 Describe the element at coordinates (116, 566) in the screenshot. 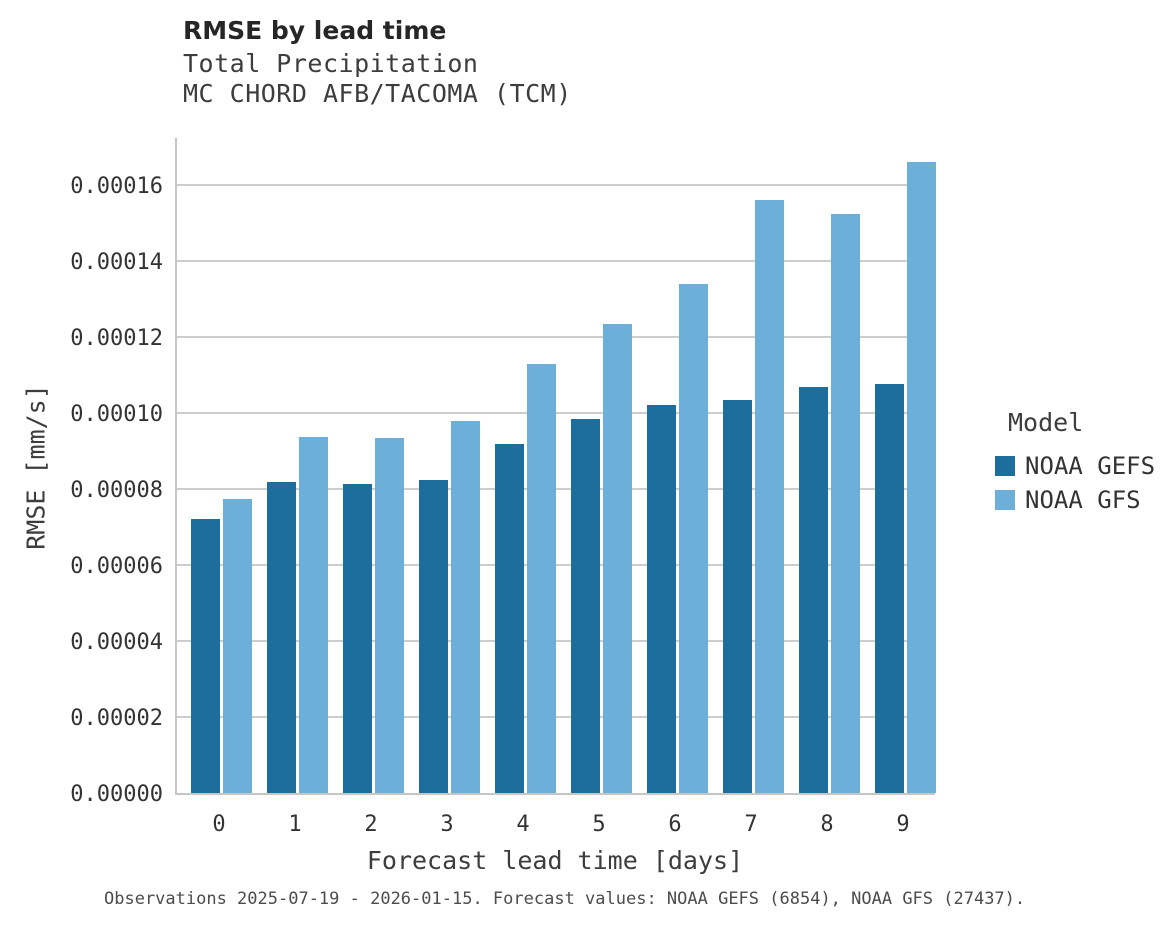

I see `y-tick-label: 0.00006` at that location.